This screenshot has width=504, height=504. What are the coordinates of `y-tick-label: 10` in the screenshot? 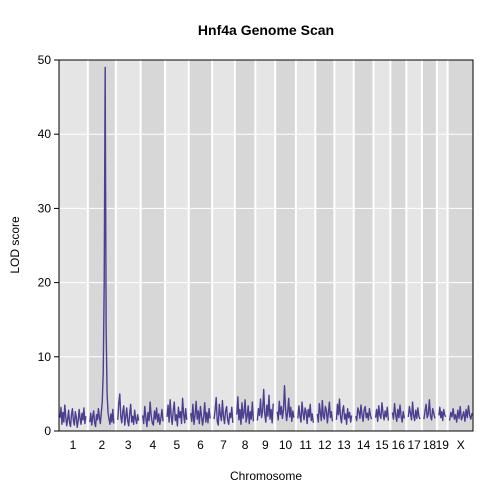 It's located at (45, 357).